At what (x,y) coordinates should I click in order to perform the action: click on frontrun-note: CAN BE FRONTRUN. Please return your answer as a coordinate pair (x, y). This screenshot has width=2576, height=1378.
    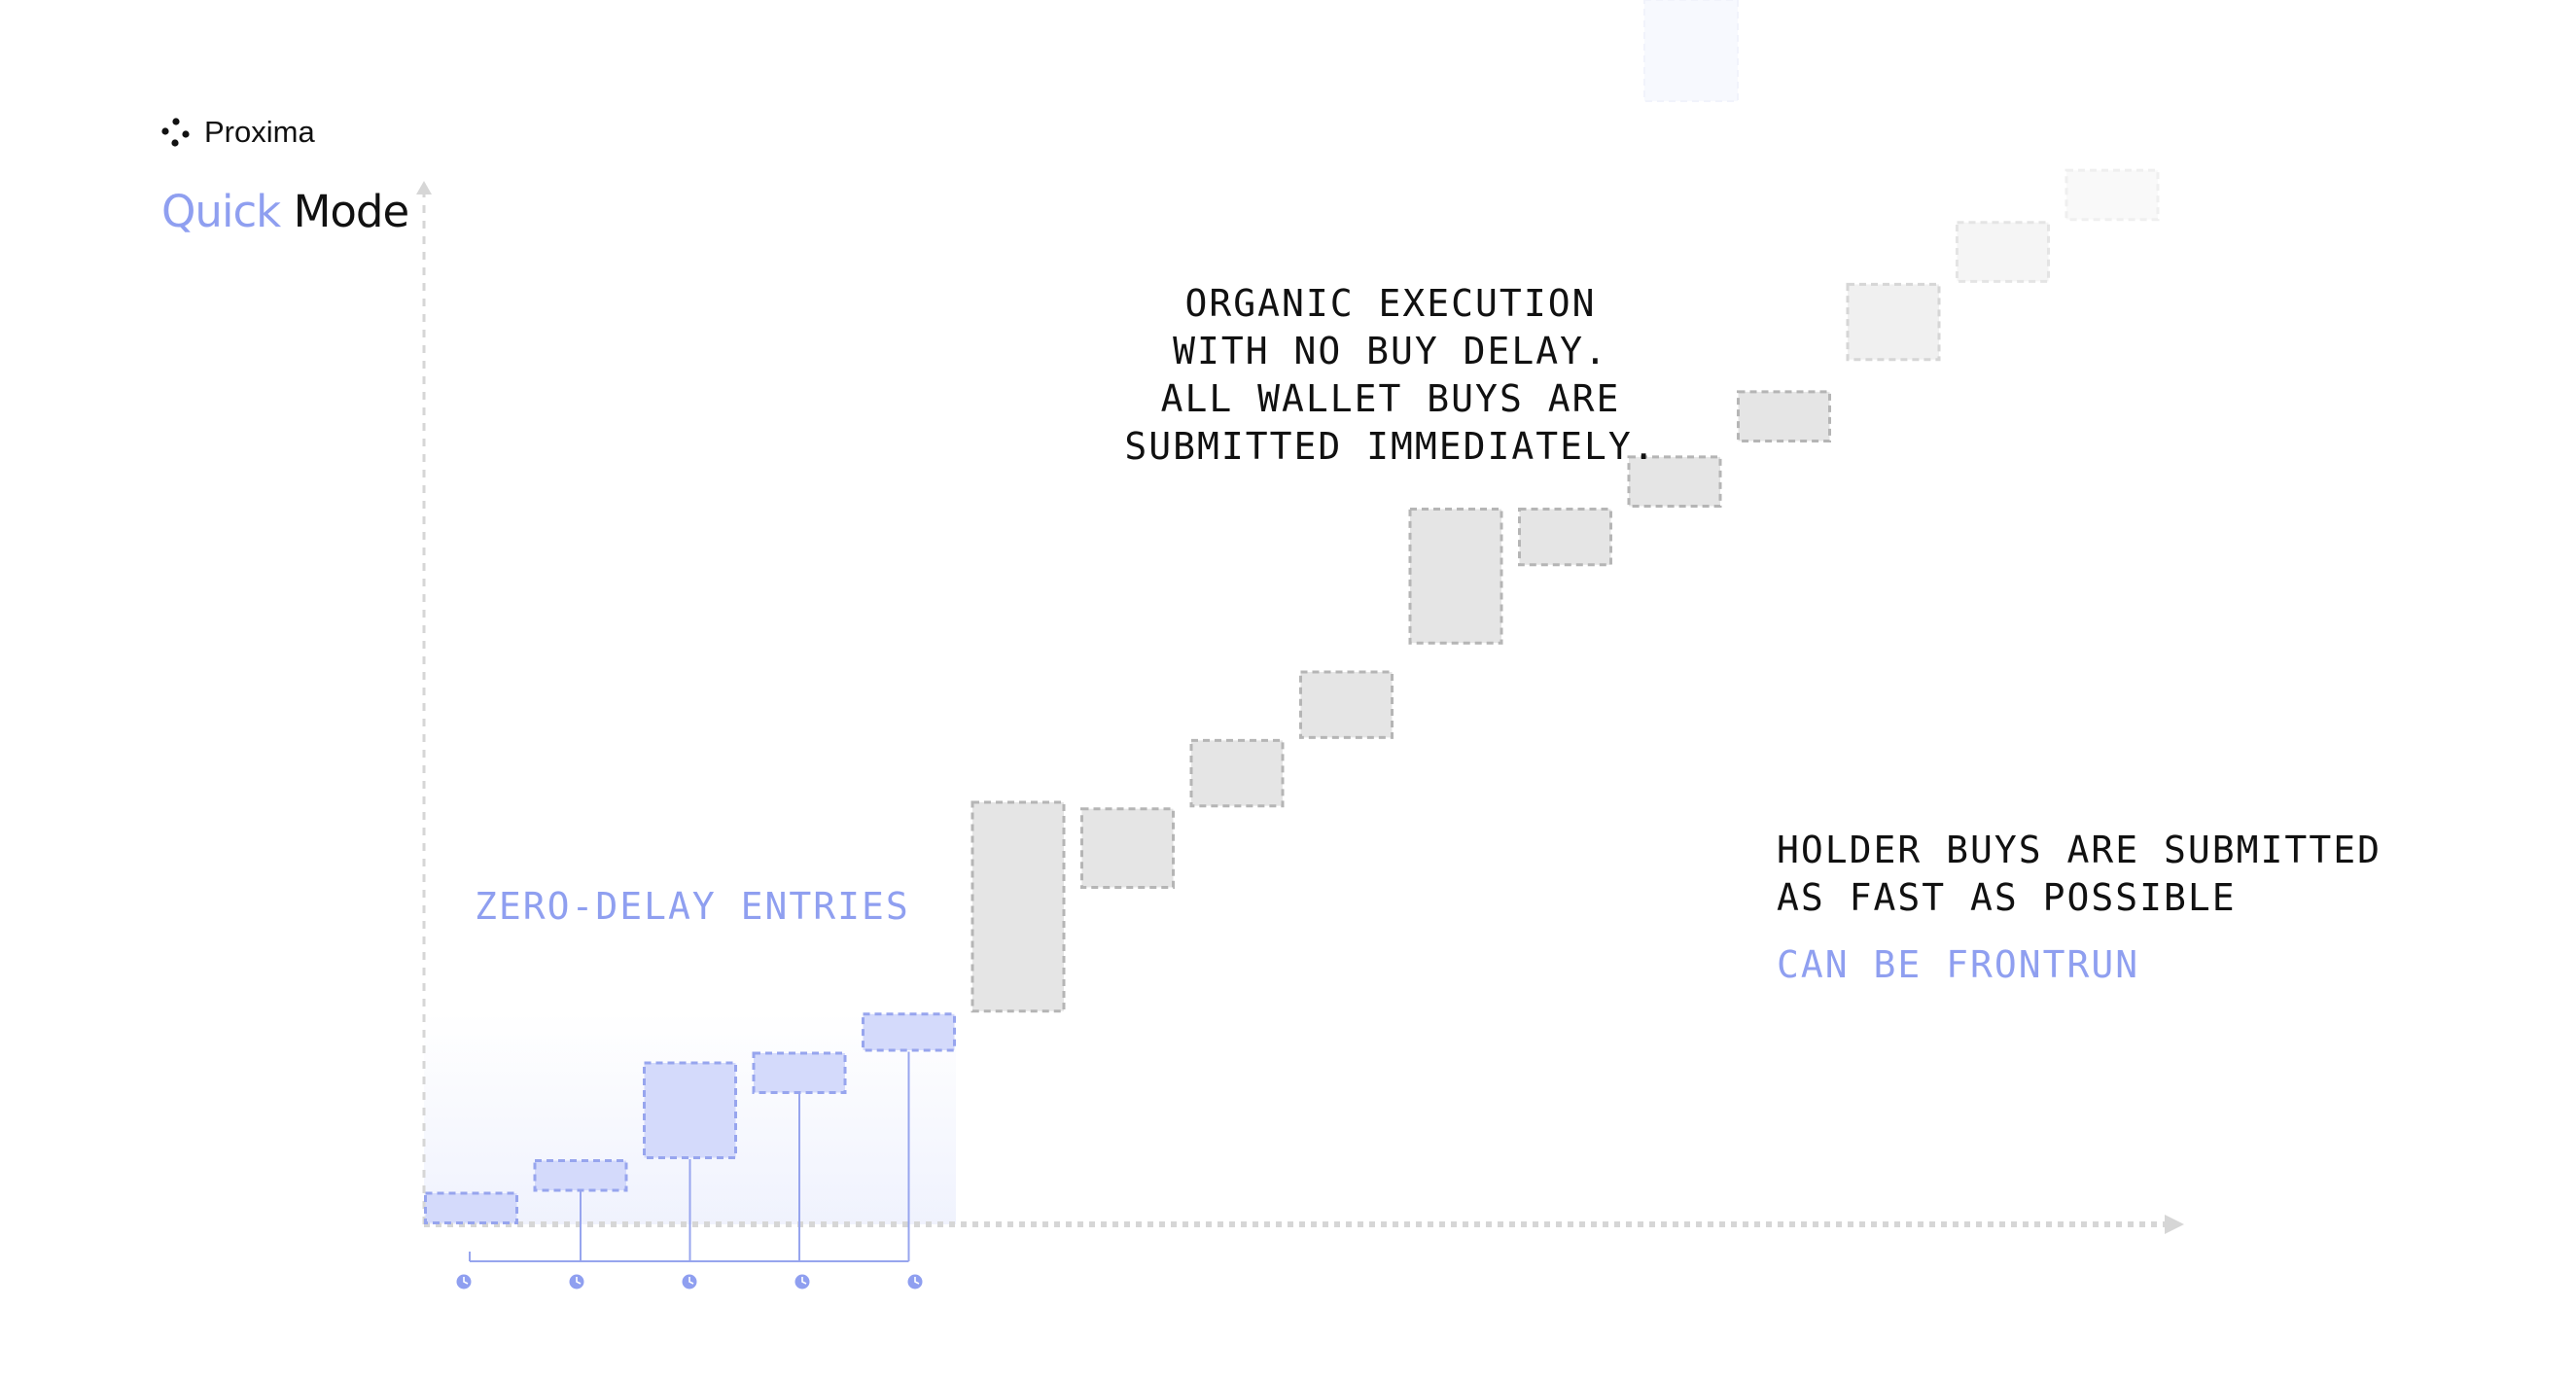
    Looking at the image, I should click on (1958, 965).